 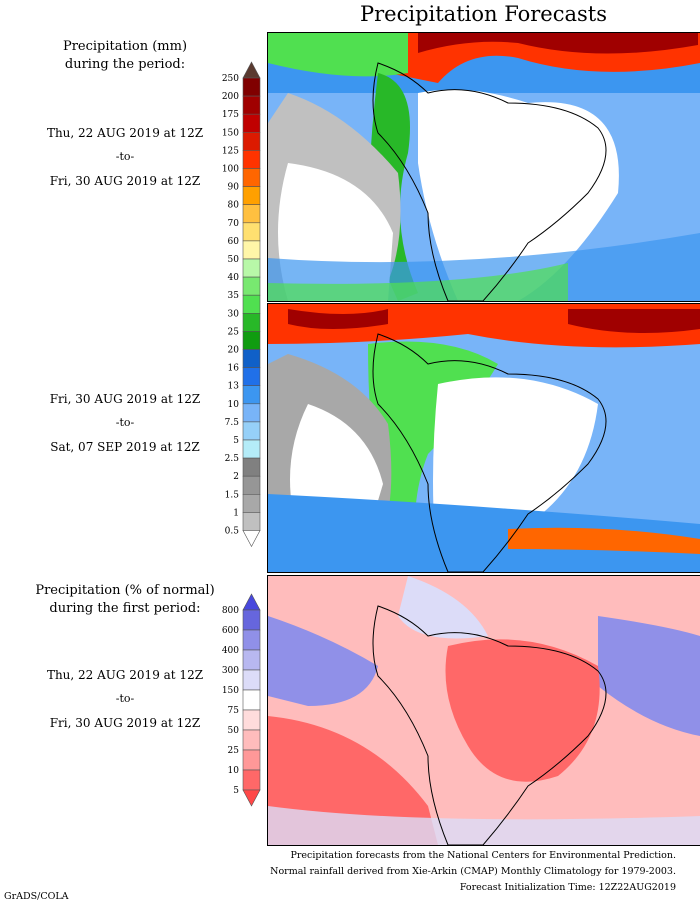 What do you see at coordinates (236, 441) in the screenshot?
I see `precip-colorbar-tick-label: 5` at bounding box center [236, 441].